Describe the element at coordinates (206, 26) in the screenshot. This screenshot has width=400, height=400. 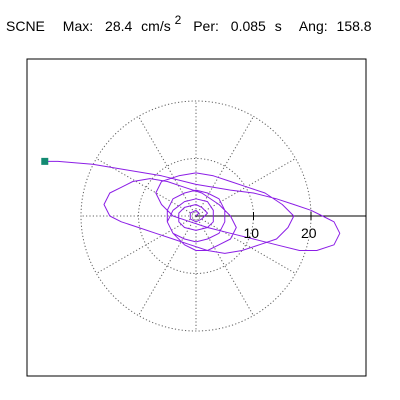
I see `per-label: Per:` at that location.